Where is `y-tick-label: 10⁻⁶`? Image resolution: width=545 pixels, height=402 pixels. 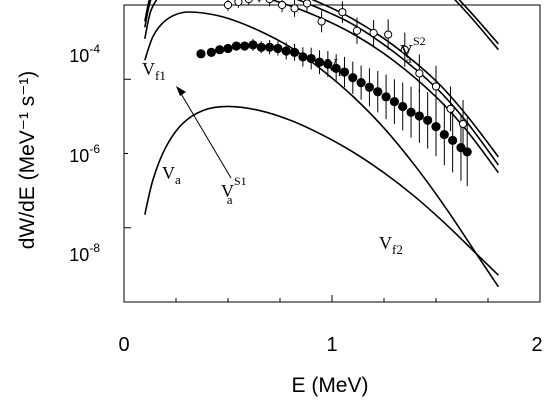 y-tick-label: 10⁻⁶ is located at coordinates (84, 154).